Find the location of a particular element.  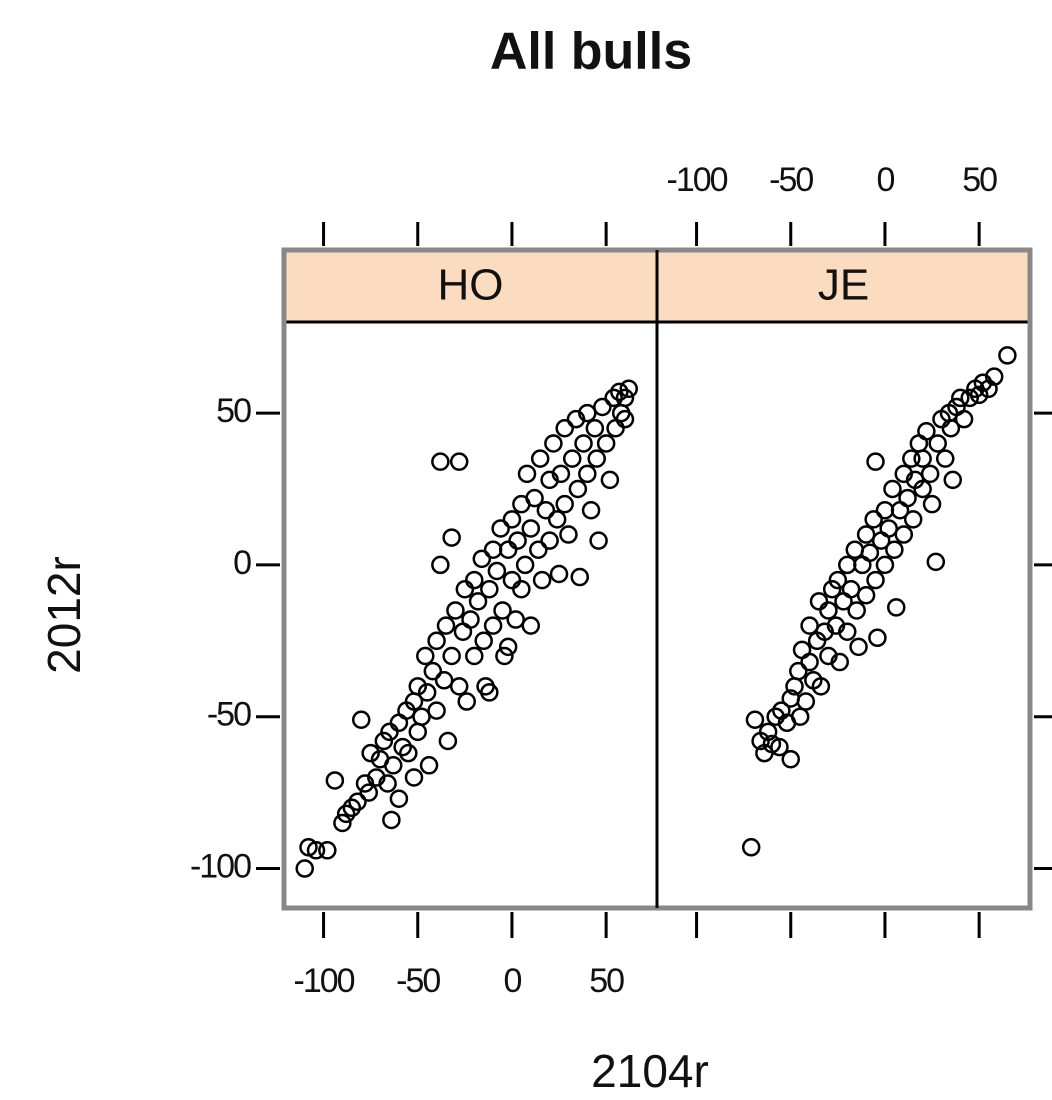

y-tick-label: -100 is located at coordinates (220, 867).